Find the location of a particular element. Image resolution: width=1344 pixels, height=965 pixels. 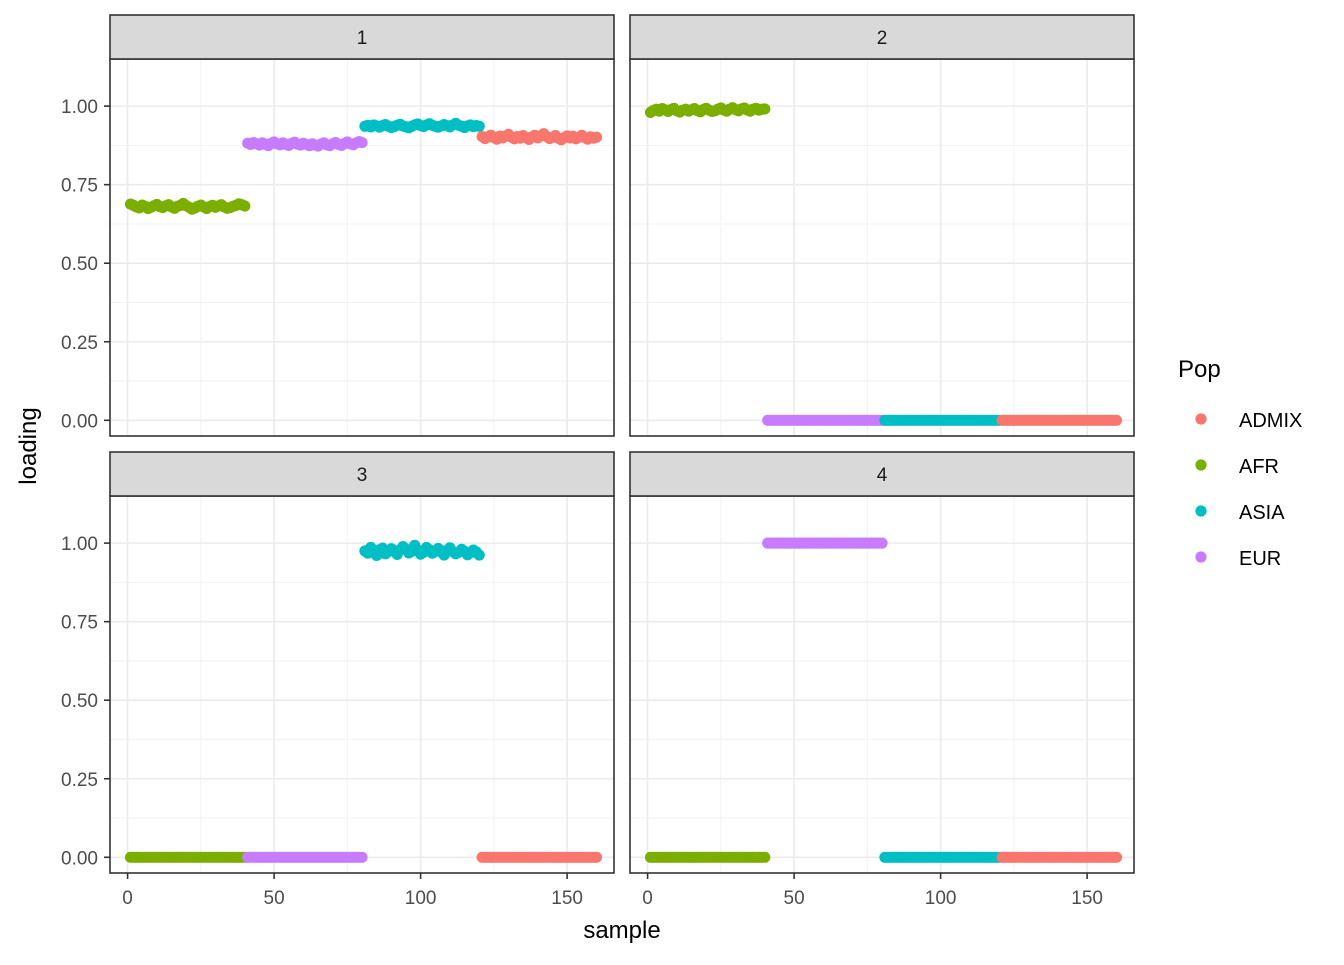

x-axis-title: sample is located at coordinates (621, 930).